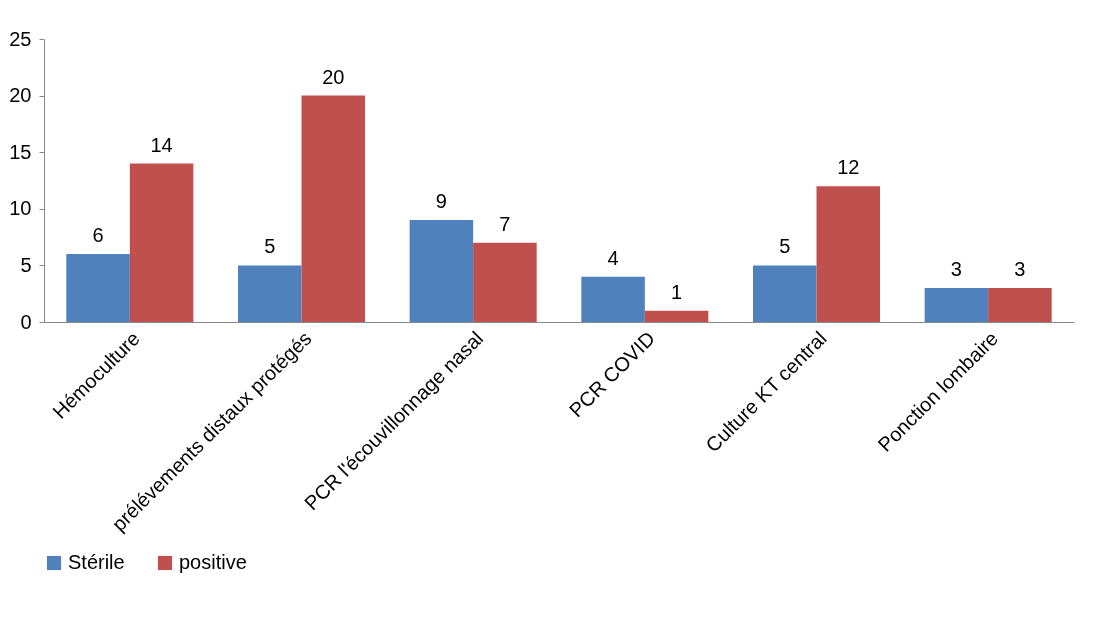 The width and height of the screenshot is (1104, 644). Describe the element at coordinates (505, 223) in the screenshot. I see `data-label: 7` at that location.